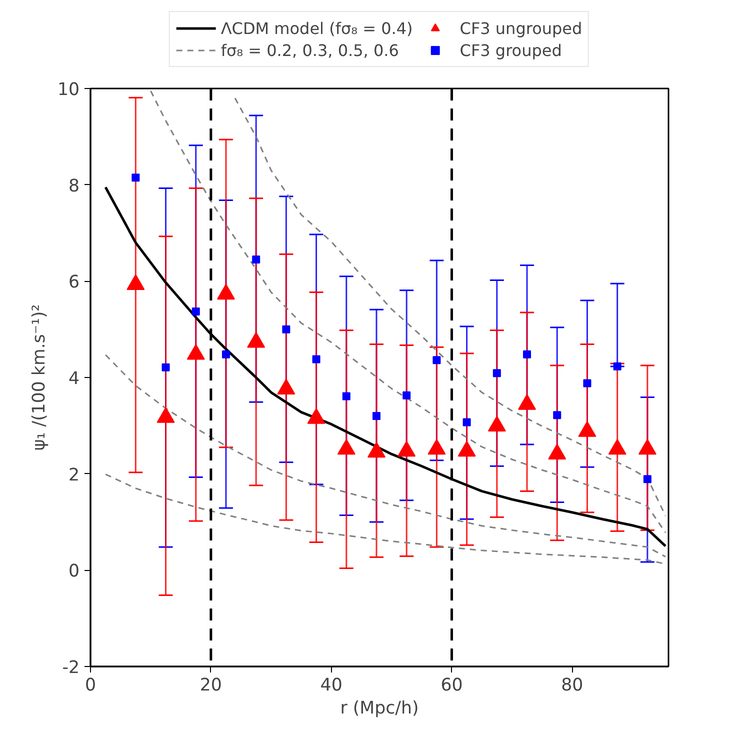 Image resolution: width=750 pixels, height=750 pixels. I want to click on y-tick-label: 10, so click(68, 90).